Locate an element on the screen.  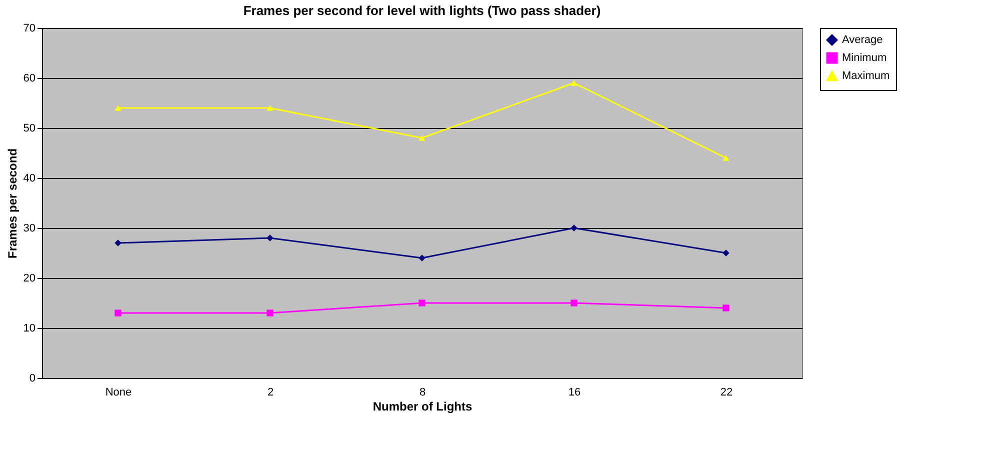
y-tick-label: 60 is located at coordinates (29, 78).